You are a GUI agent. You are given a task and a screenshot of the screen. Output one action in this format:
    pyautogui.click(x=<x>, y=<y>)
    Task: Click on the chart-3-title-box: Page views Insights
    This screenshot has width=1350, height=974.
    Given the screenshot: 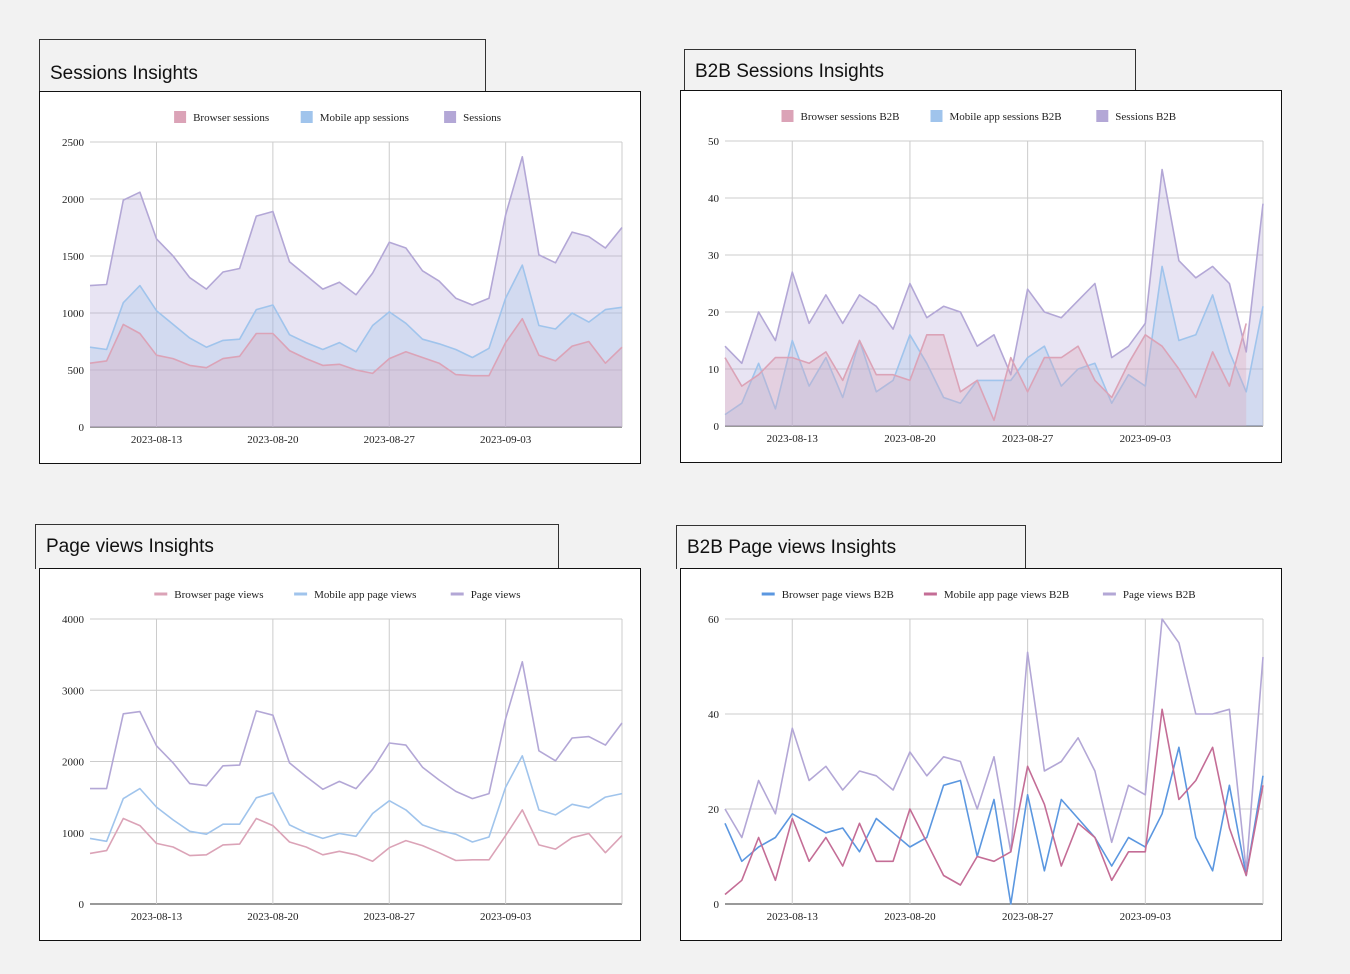 What is the action you would take?
    pyautogui.click(x=297, y=546)
    